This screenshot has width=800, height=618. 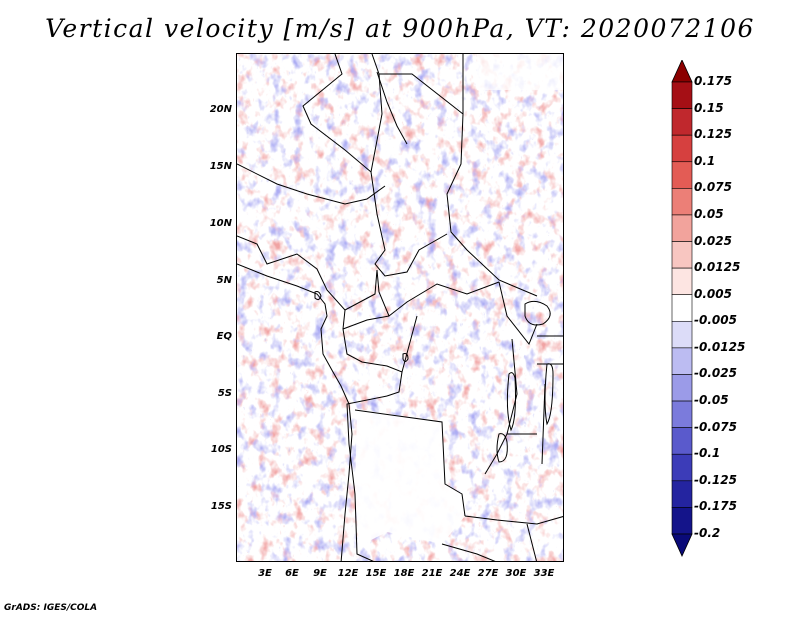 I want to click on lon-label: 30E, so click(x=516, y=573).